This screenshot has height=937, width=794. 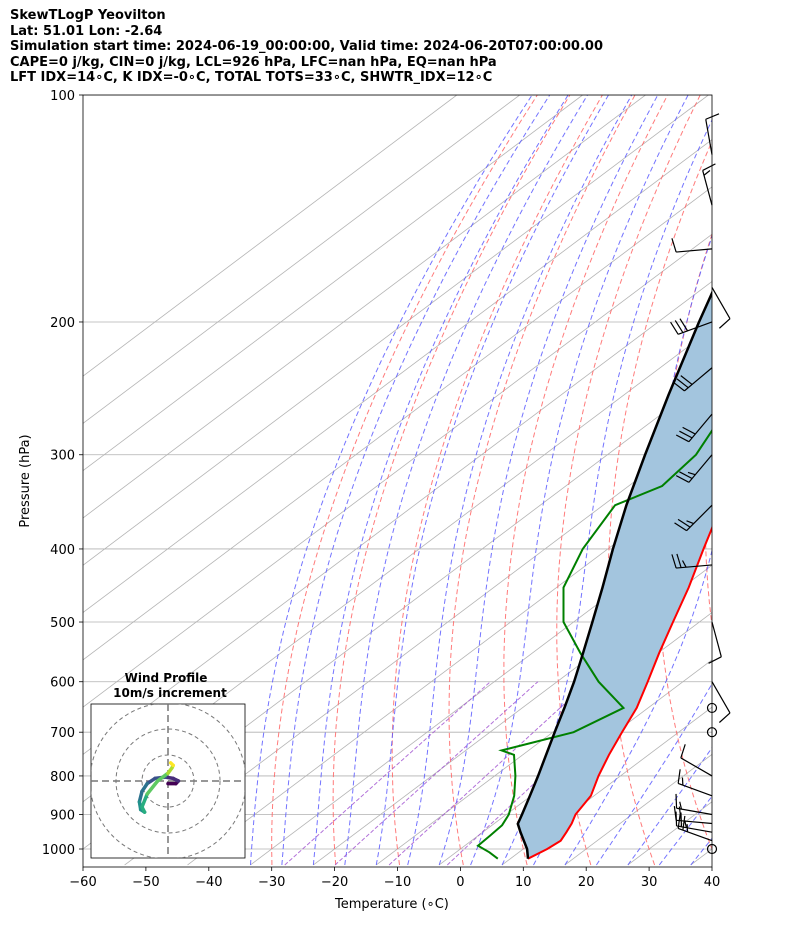 What do you see at coordinates (25, 480) in the screenshot?
I see `y-axis-label: Pressure (hPa)` at bounding box center [25, 480].